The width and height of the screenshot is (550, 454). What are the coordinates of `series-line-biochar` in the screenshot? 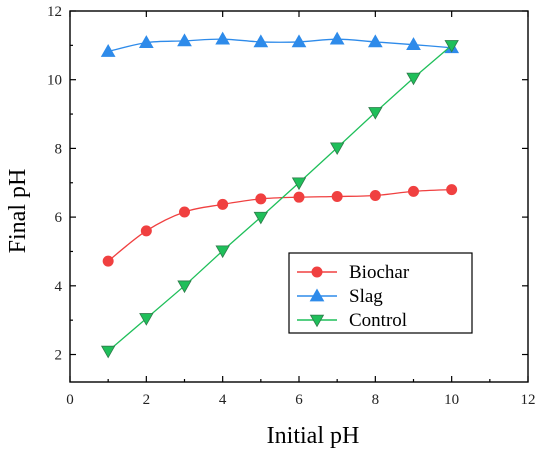 It's located at (279, 225).